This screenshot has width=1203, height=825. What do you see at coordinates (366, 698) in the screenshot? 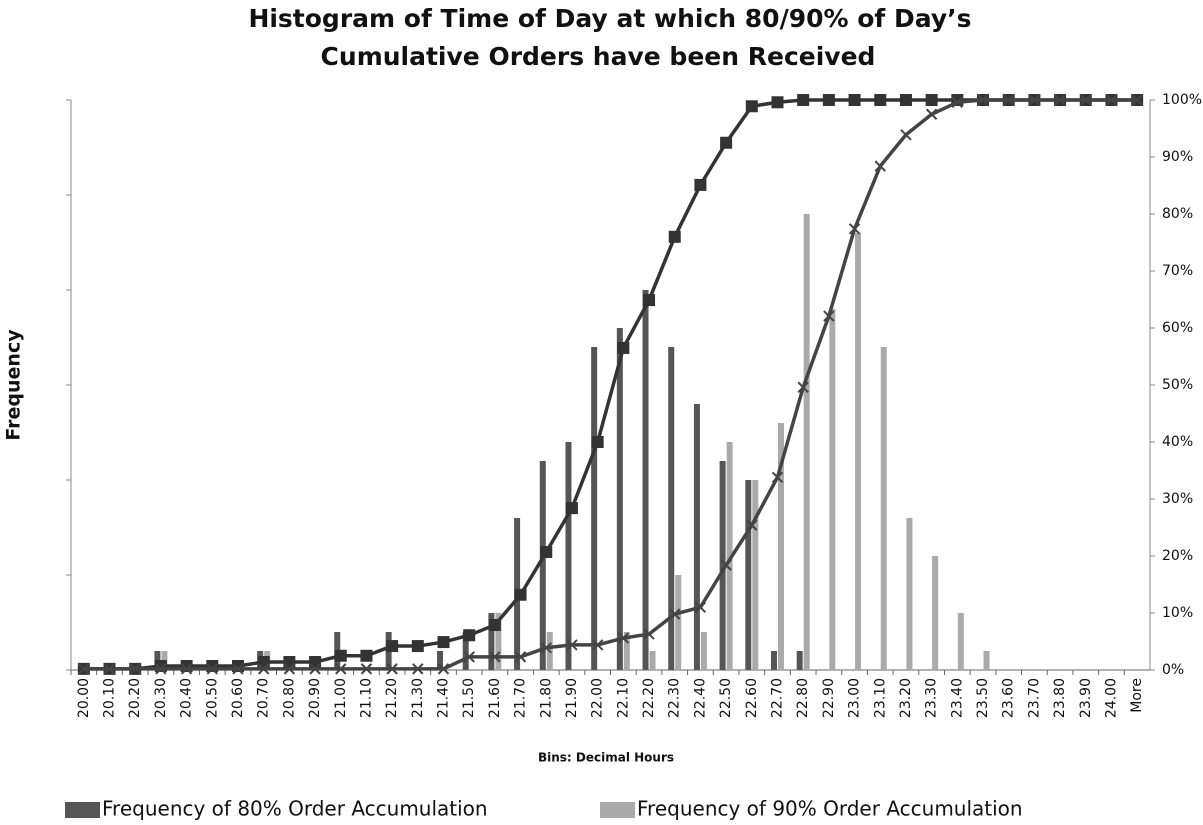
I see `x-tick-label: 21.10` at bounding box center [366, 698].